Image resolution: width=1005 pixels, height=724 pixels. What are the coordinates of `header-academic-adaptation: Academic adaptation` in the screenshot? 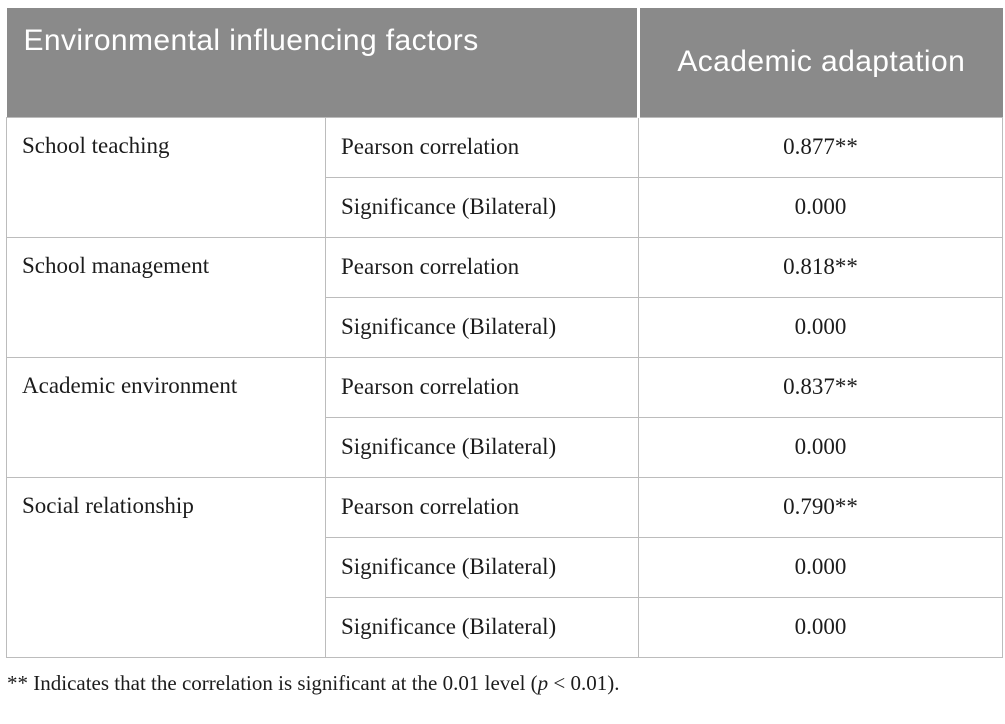 It's located at (820, 62).